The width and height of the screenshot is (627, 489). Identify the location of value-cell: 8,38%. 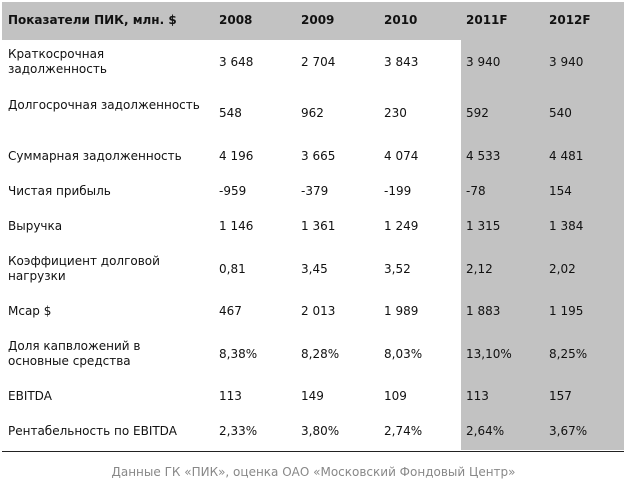
(238, 354).